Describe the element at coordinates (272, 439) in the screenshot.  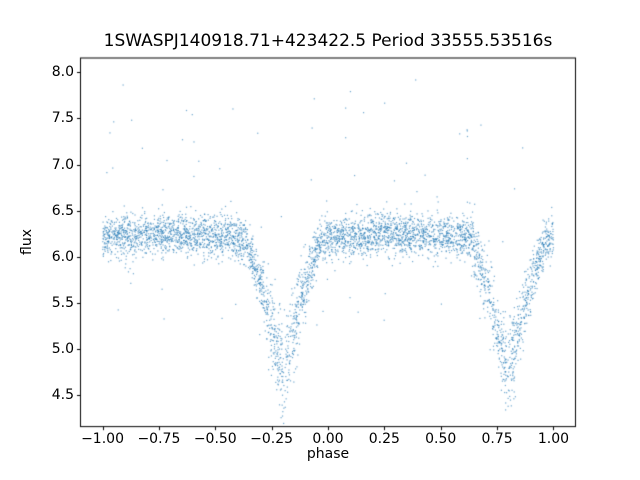
I see `x-tick-label: −0.25` at that location.